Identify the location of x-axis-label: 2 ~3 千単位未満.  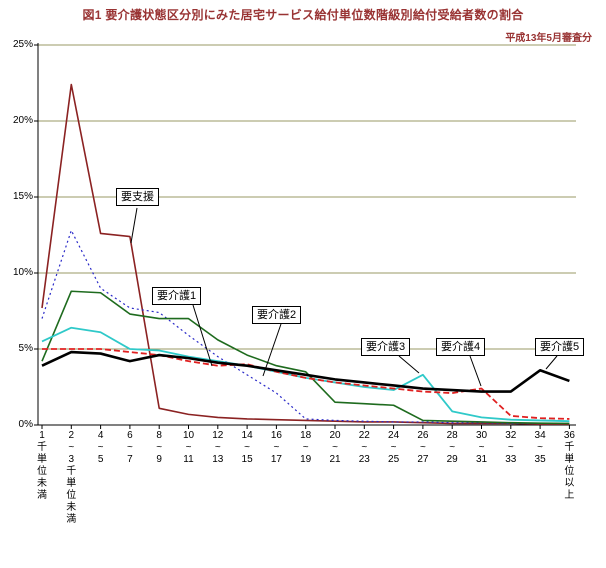
(71, 478).